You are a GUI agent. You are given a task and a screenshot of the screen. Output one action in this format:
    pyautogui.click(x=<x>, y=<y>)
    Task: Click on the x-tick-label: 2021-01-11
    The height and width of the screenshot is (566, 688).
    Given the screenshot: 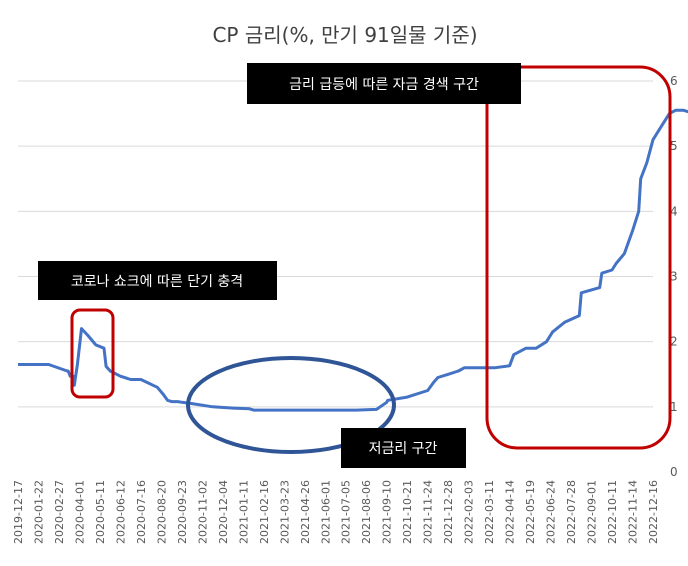 What is the action you would take?
    pyautogui.click(x=243, y=512)
    